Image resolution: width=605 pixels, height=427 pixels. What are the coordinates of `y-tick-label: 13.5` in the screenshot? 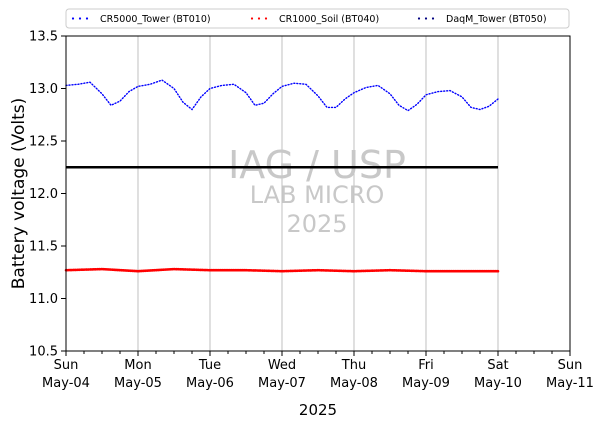 It's located at (43, 37).